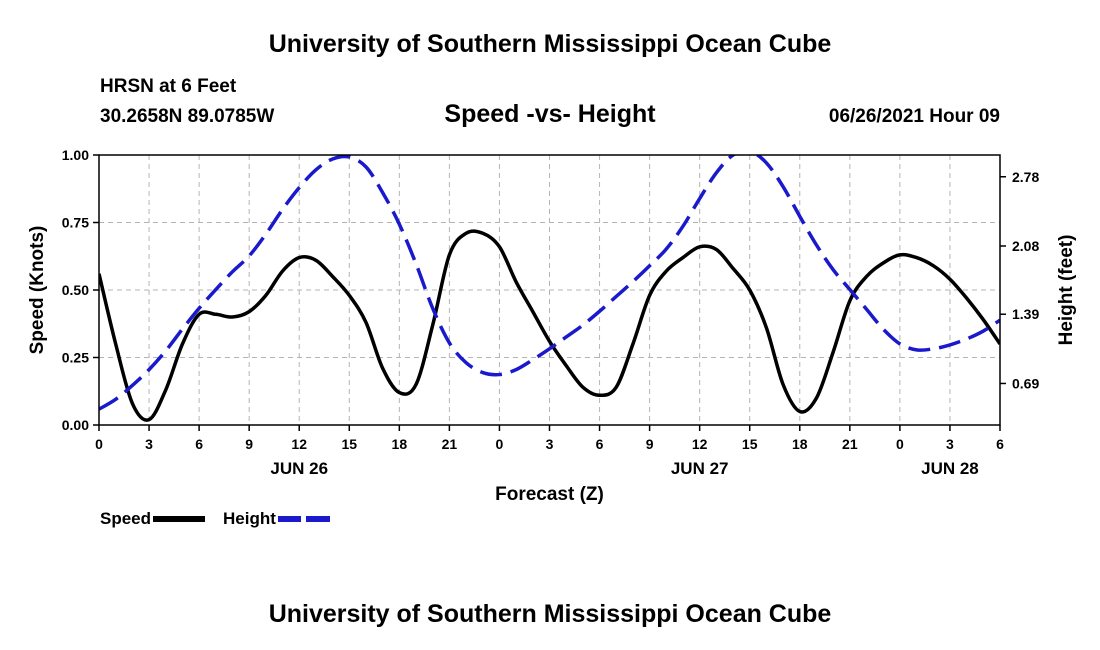  What do you see at coordinates (75, 155) in the screenshot?
I see `y-tick-label: 1.00` at bounding box center [75, 155].